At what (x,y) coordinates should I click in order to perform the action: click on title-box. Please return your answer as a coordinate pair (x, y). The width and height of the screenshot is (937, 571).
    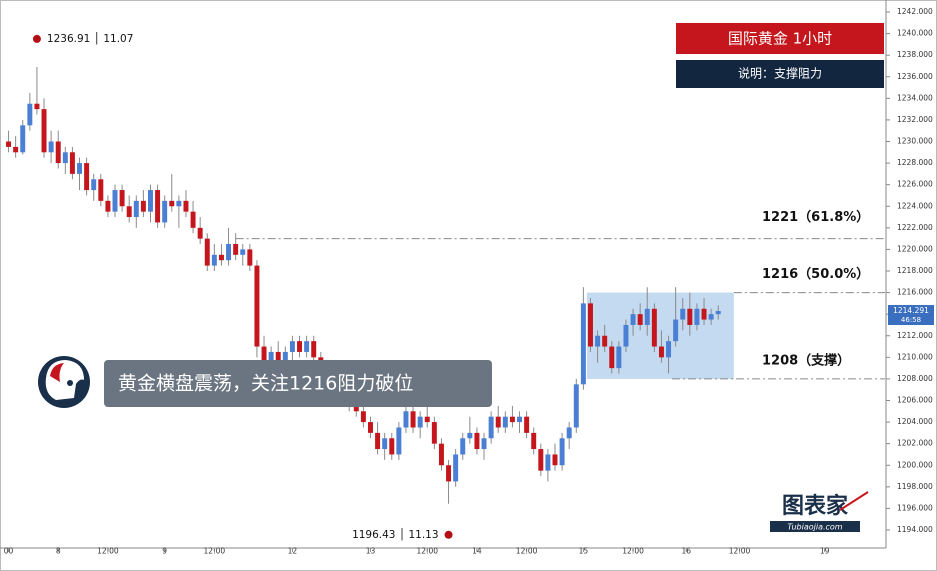
    Looking at the image, I should click on (780, 38).